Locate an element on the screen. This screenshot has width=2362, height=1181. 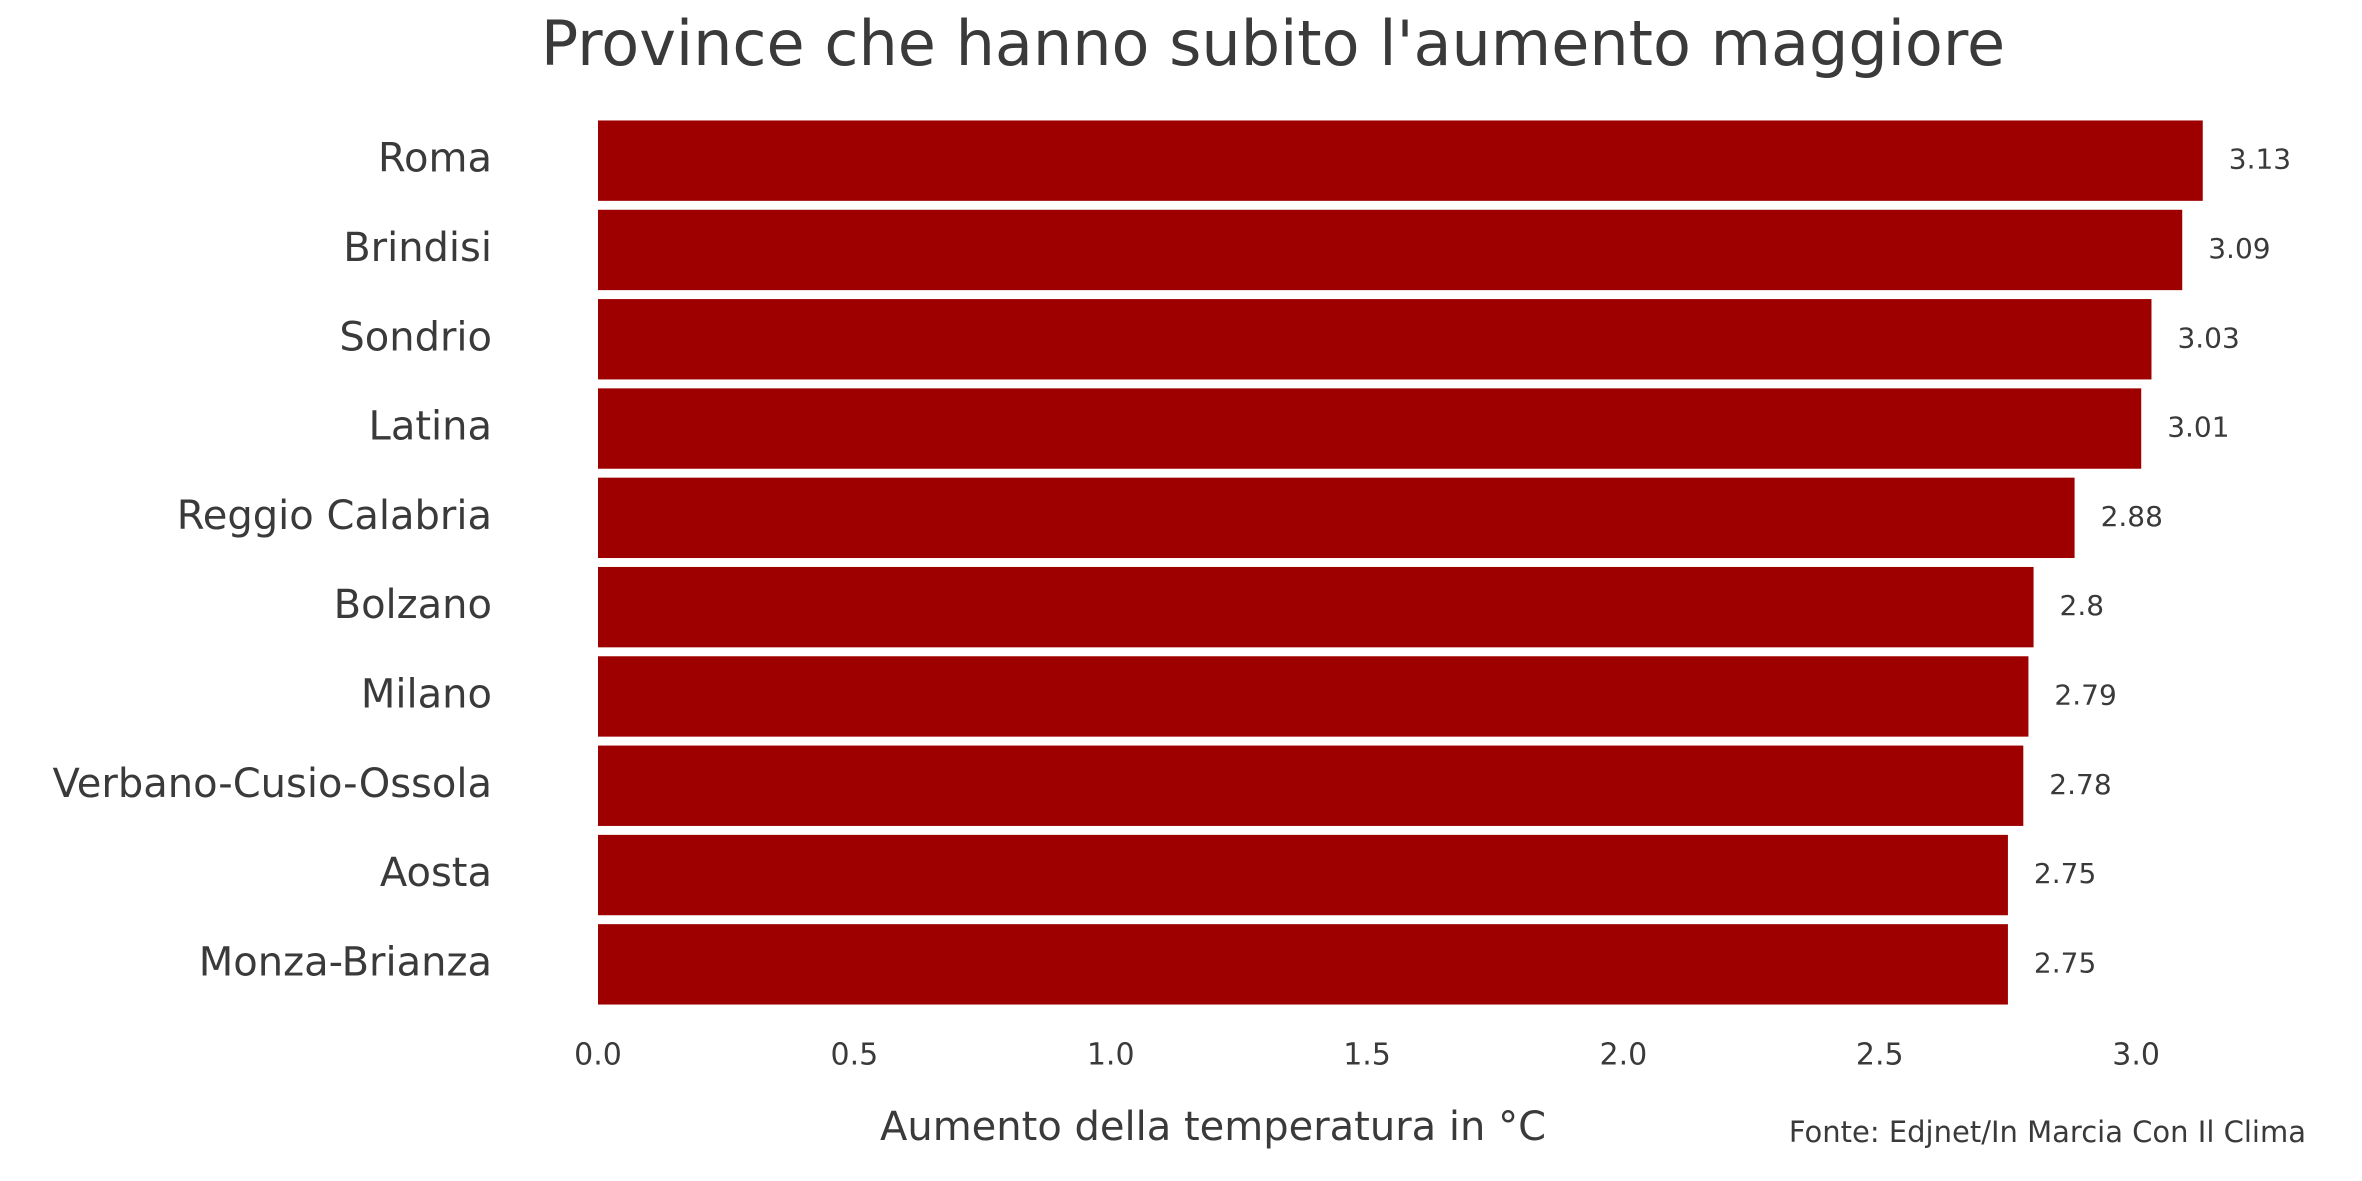
y-tick-label: Latina is located at coordinates (430, 427).